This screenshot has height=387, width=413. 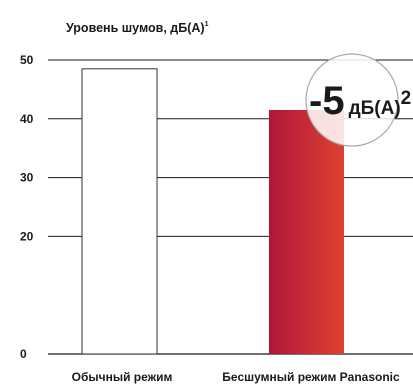 What do you see at coordinates (27, 207) in the screenshot?
I see `y-axis-ticks: 0 20 30 40 50` at bounding box center [27, 207].